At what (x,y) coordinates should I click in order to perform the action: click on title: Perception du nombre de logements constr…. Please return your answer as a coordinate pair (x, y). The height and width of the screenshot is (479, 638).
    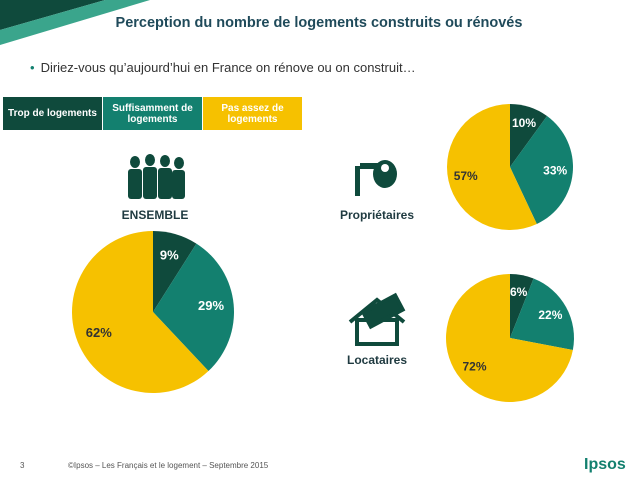
    Looking at the image, I should click on (319, 23).